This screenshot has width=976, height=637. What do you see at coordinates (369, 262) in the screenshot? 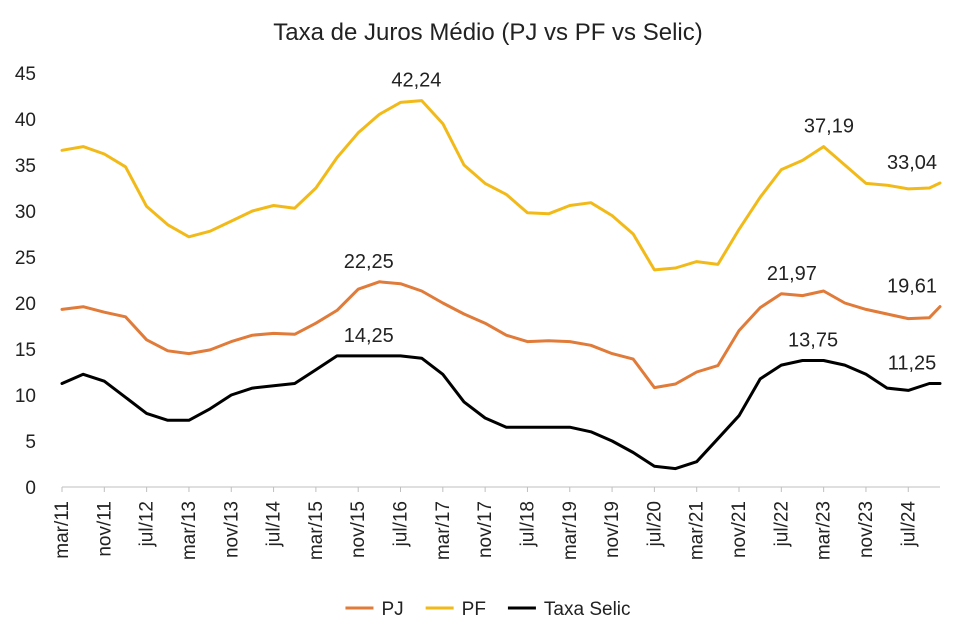
I see `data-label: 22,25` at bounding box center [369, 262].